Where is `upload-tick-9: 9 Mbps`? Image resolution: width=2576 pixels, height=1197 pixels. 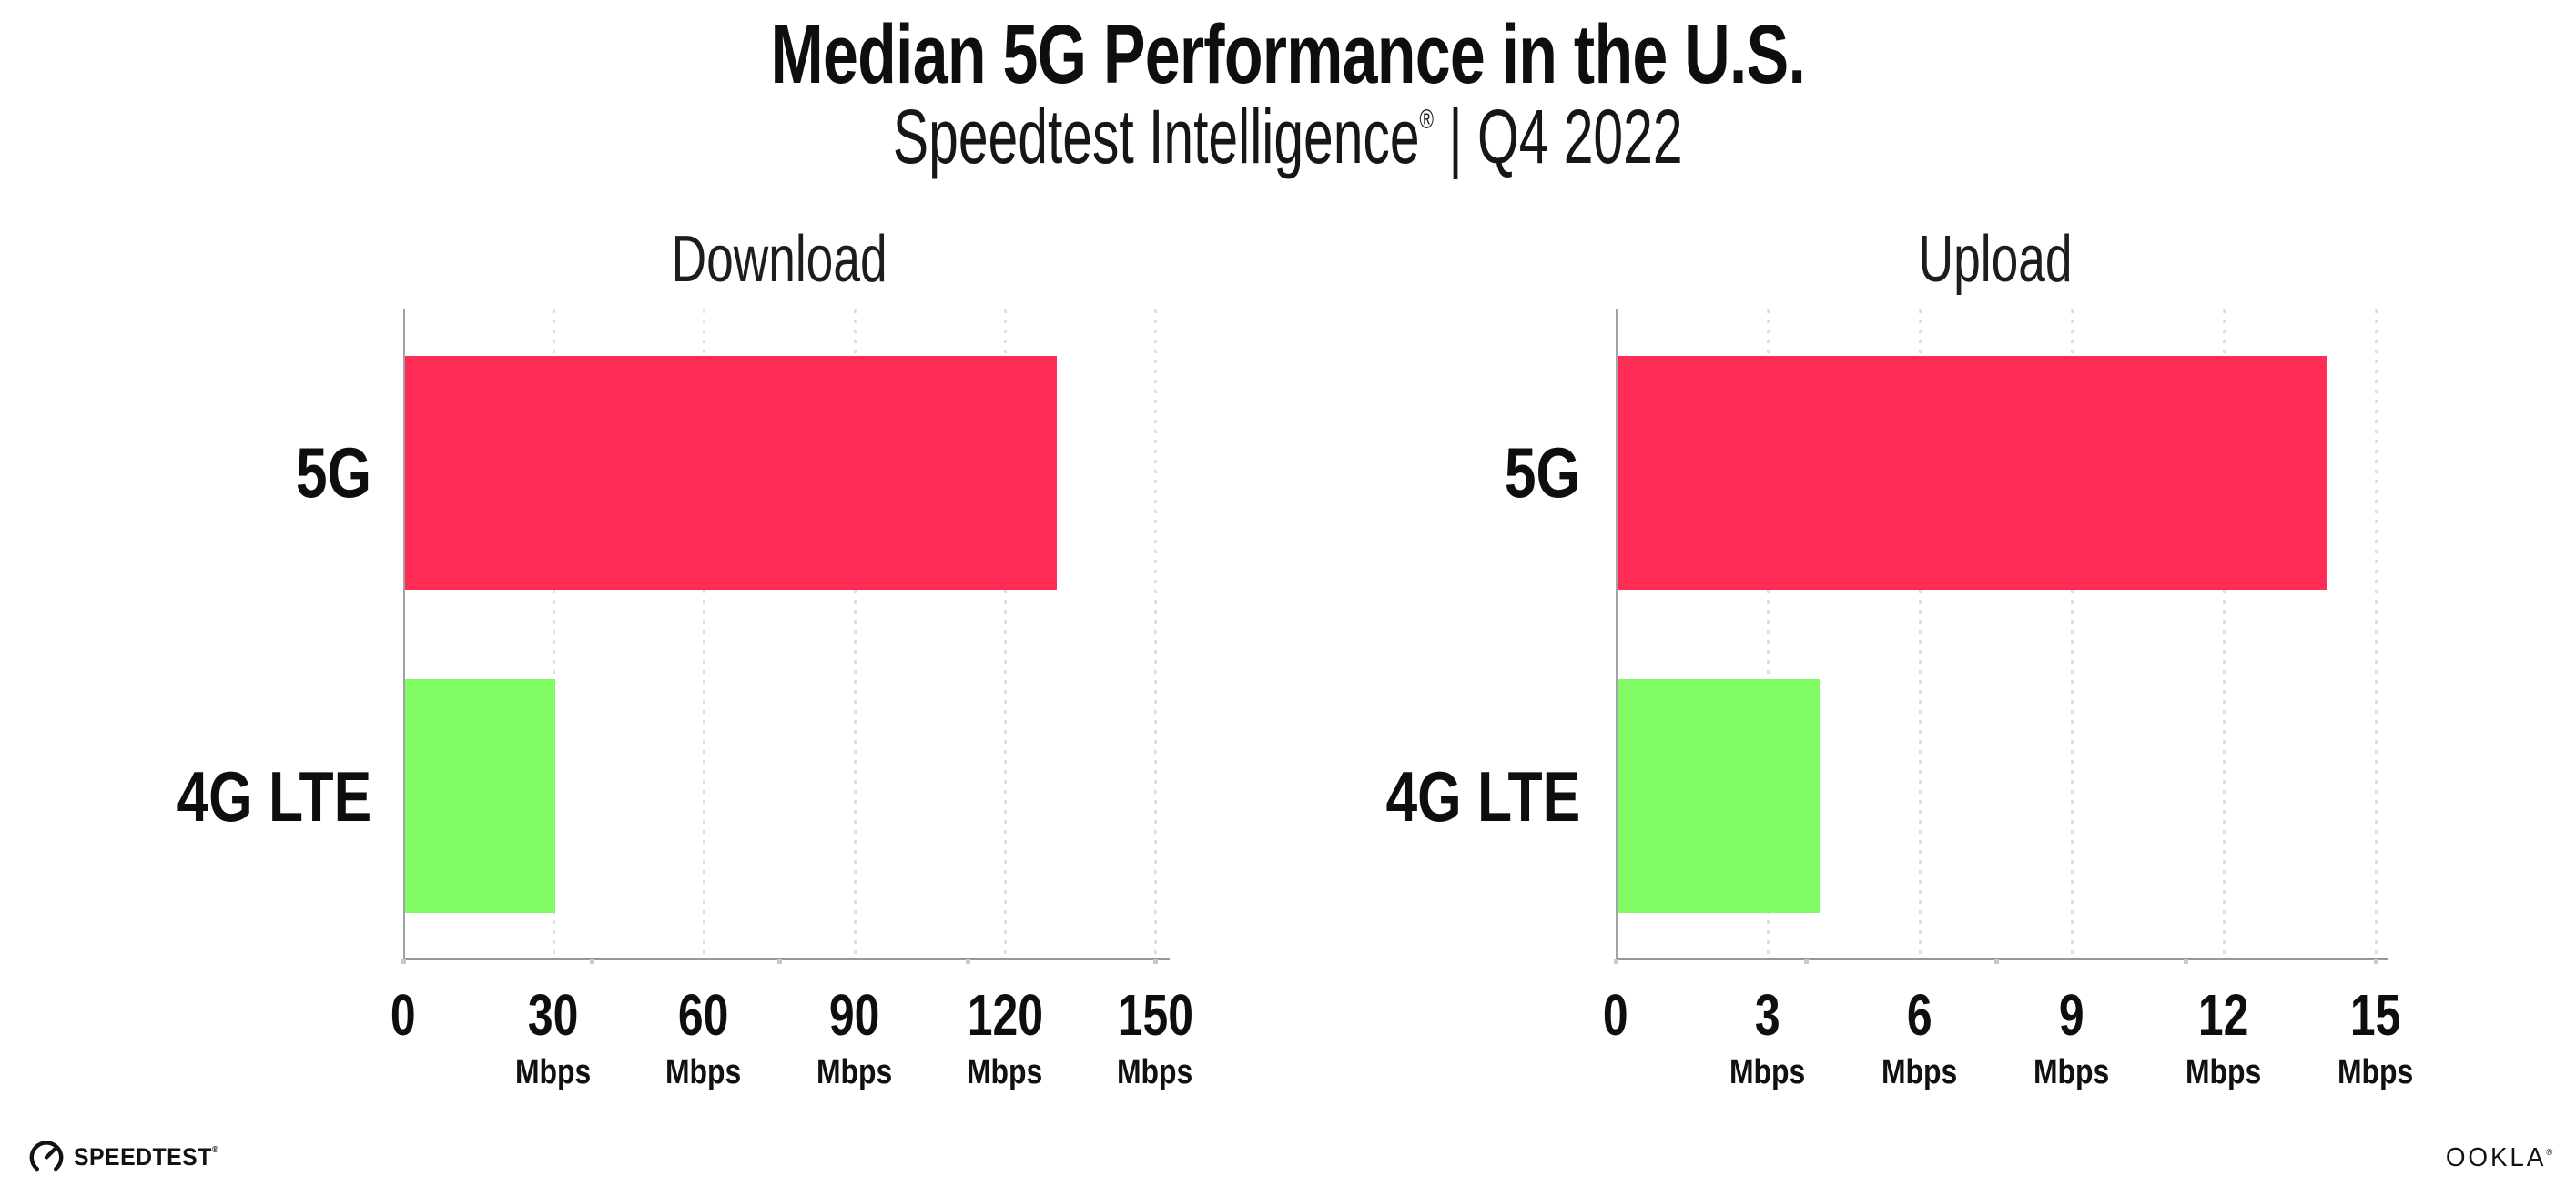
upload-tick-9: 9 Mbps is located at coordinates (2072, 1038).